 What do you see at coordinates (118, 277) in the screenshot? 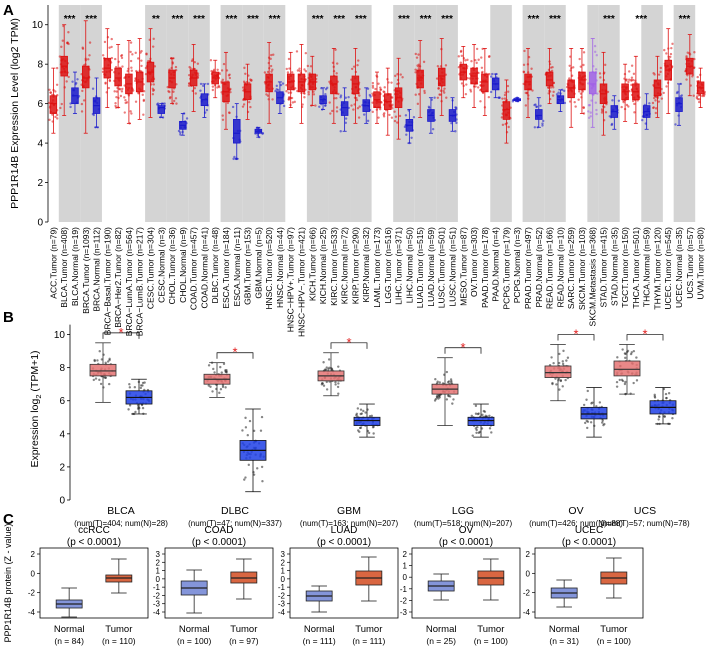
I see `x-tick-label: BRCA−Her2.Tumor (n=82)` at bounding box center [118, 277].